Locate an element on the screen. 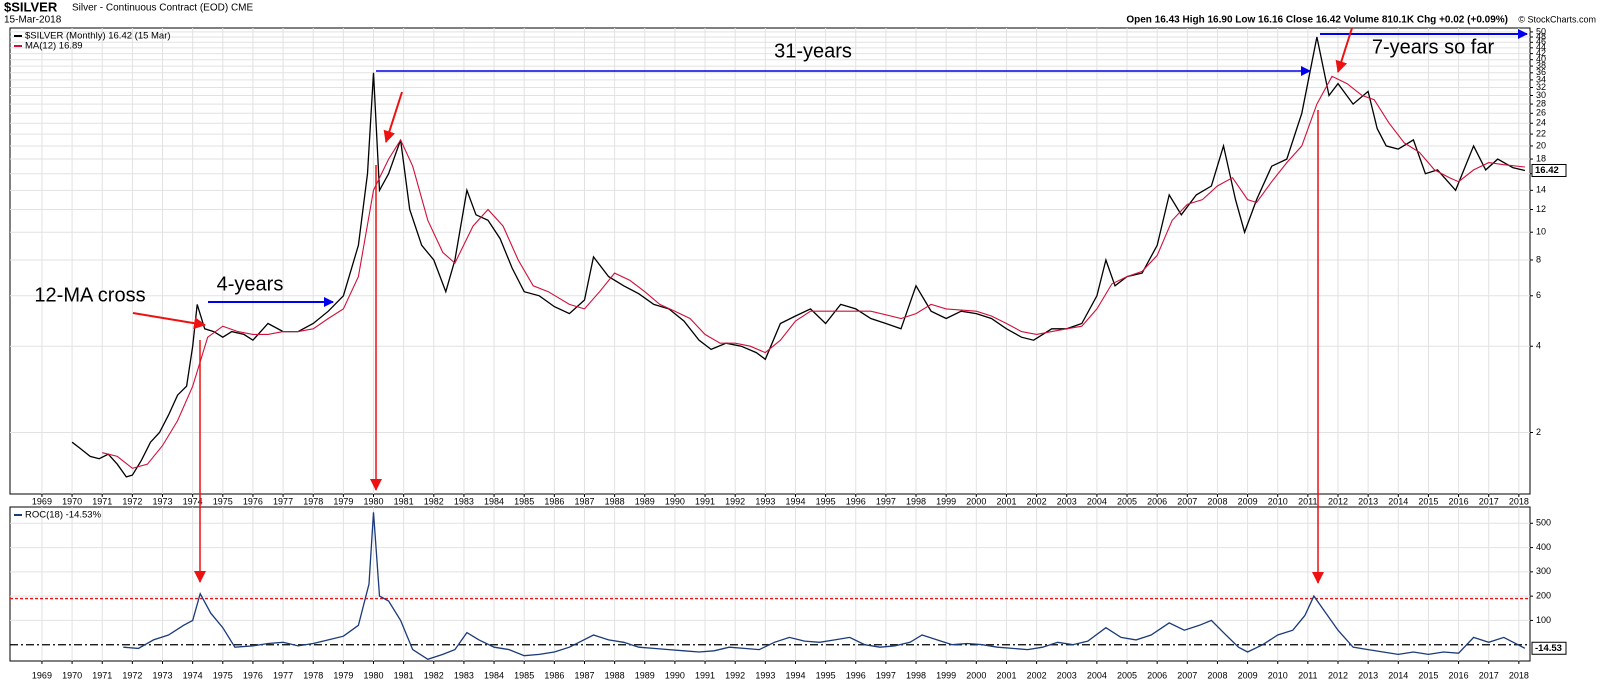  x-tick-label: 2009 is located at coordinates (1248, 501).